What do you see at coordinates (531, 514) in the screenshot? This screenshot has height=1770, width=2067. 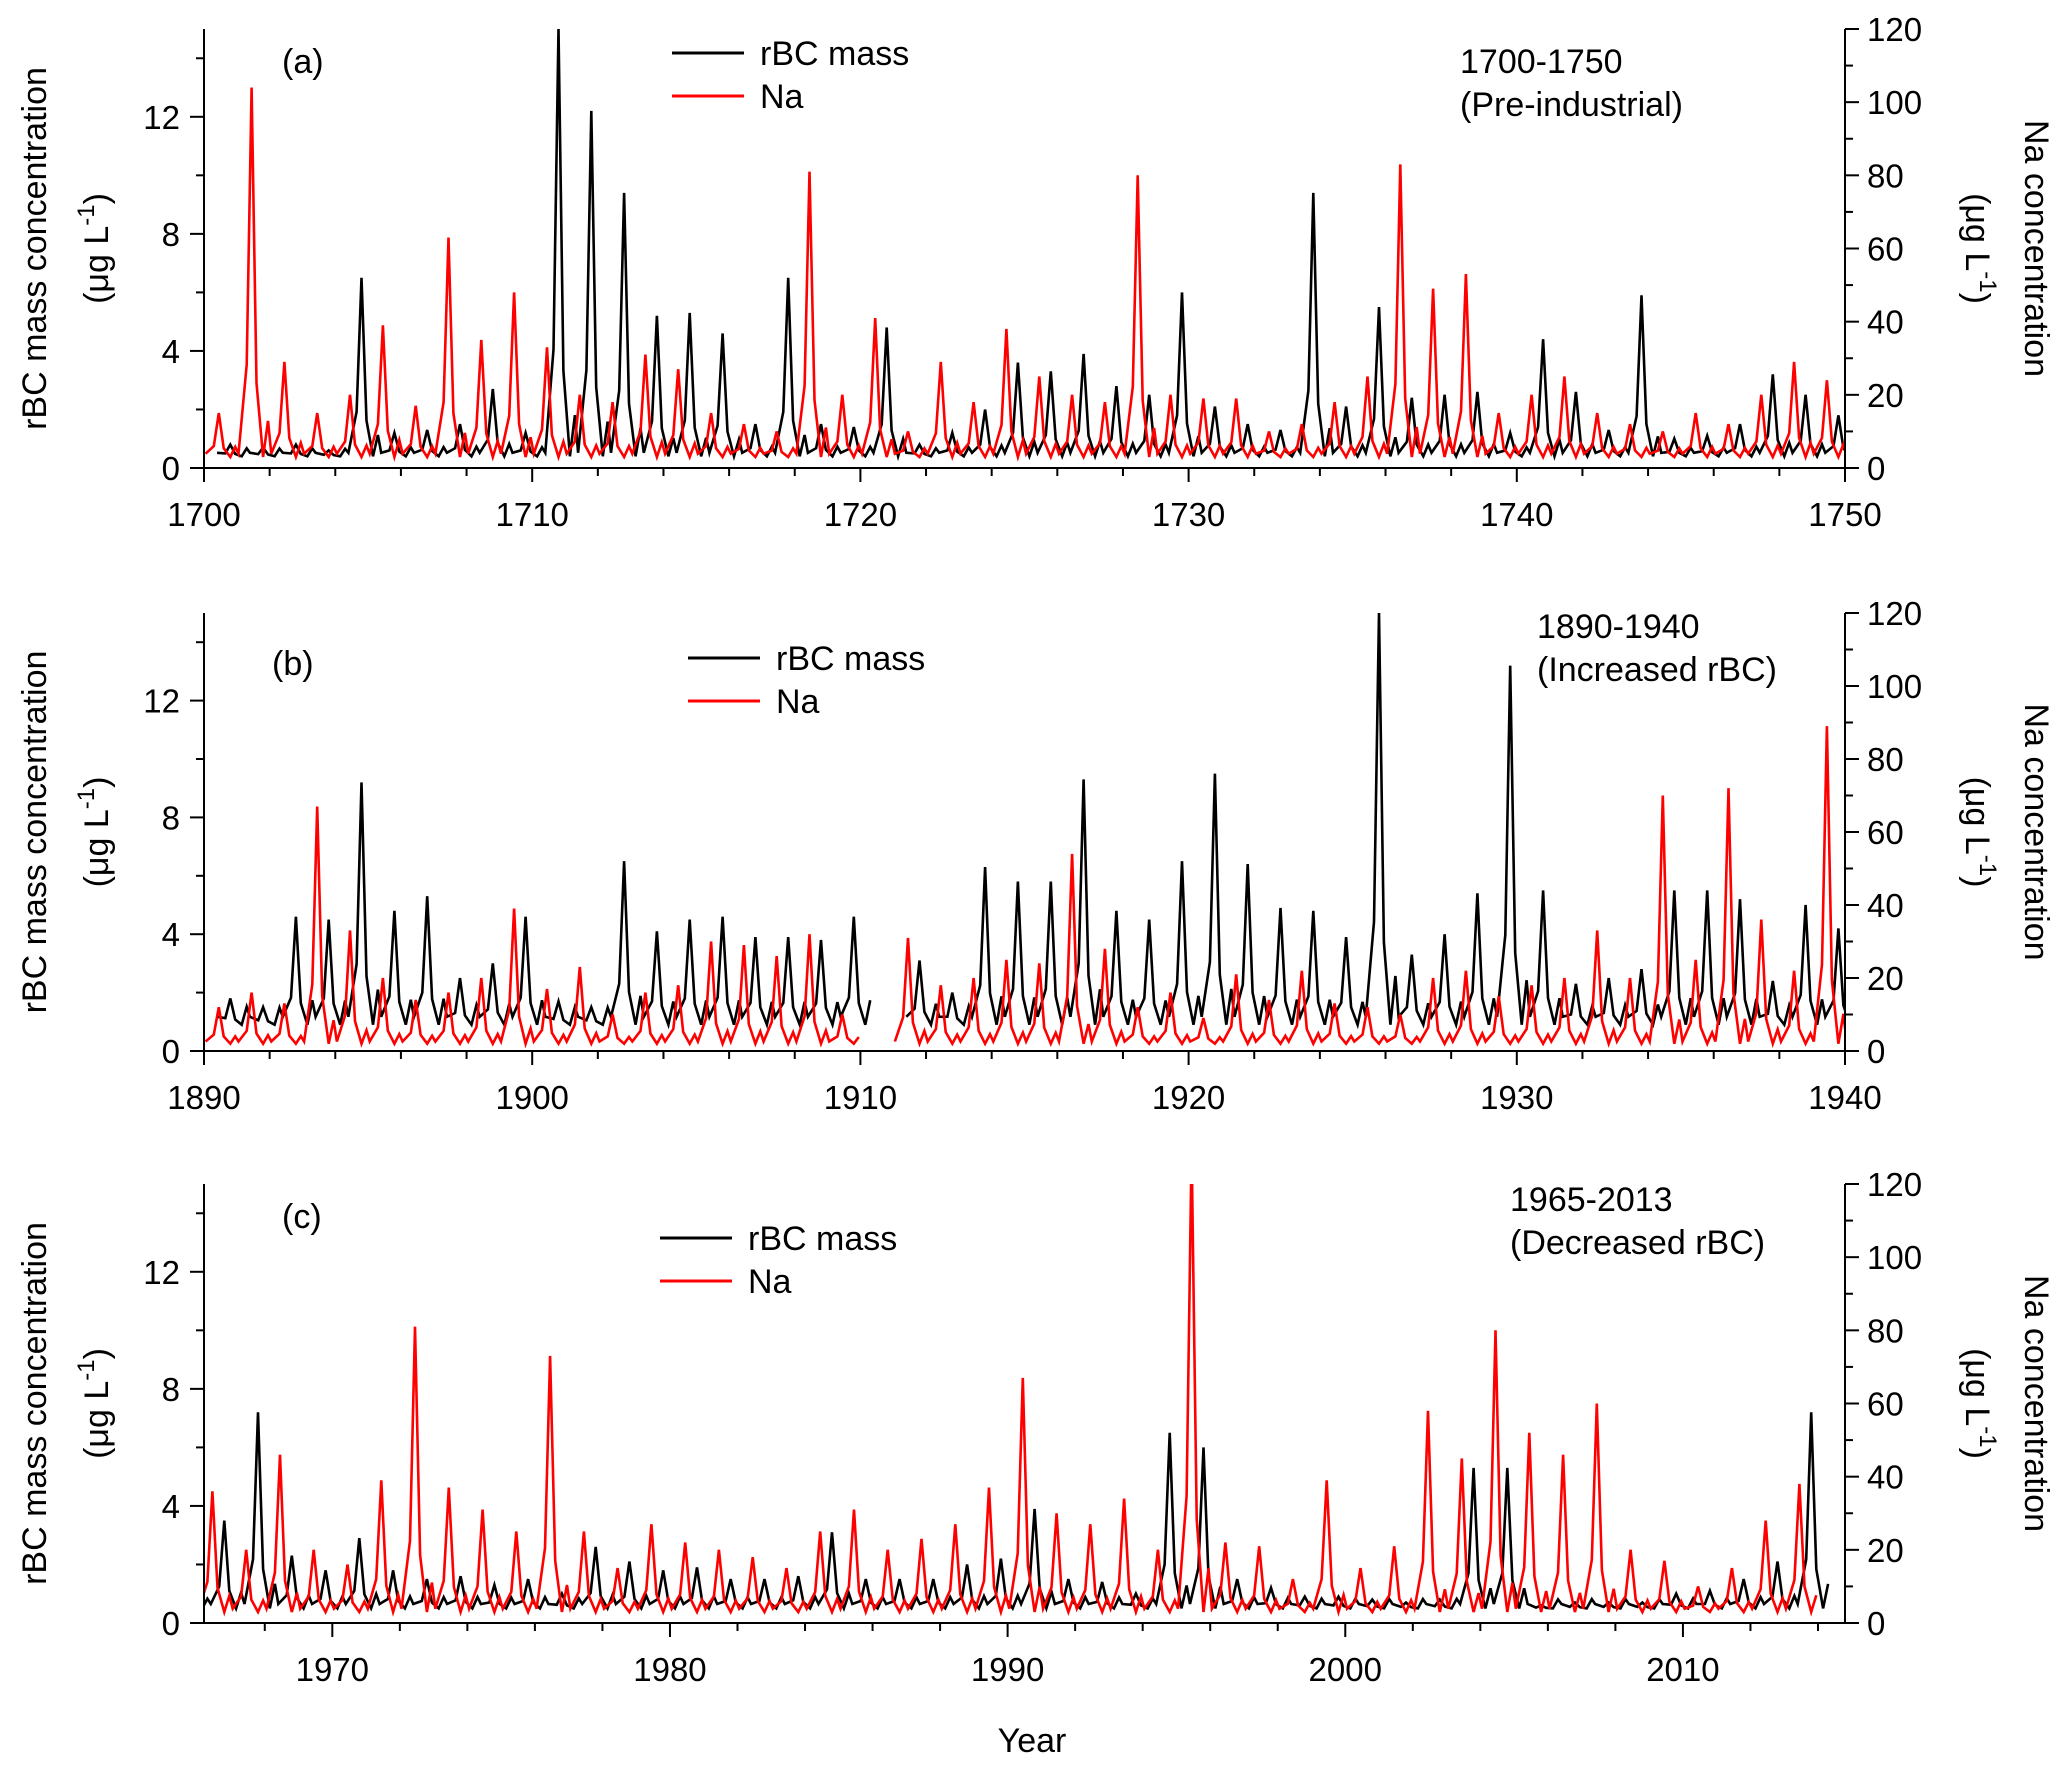 I see `x-tick-label: 1710` at bounding box center [531, 514].